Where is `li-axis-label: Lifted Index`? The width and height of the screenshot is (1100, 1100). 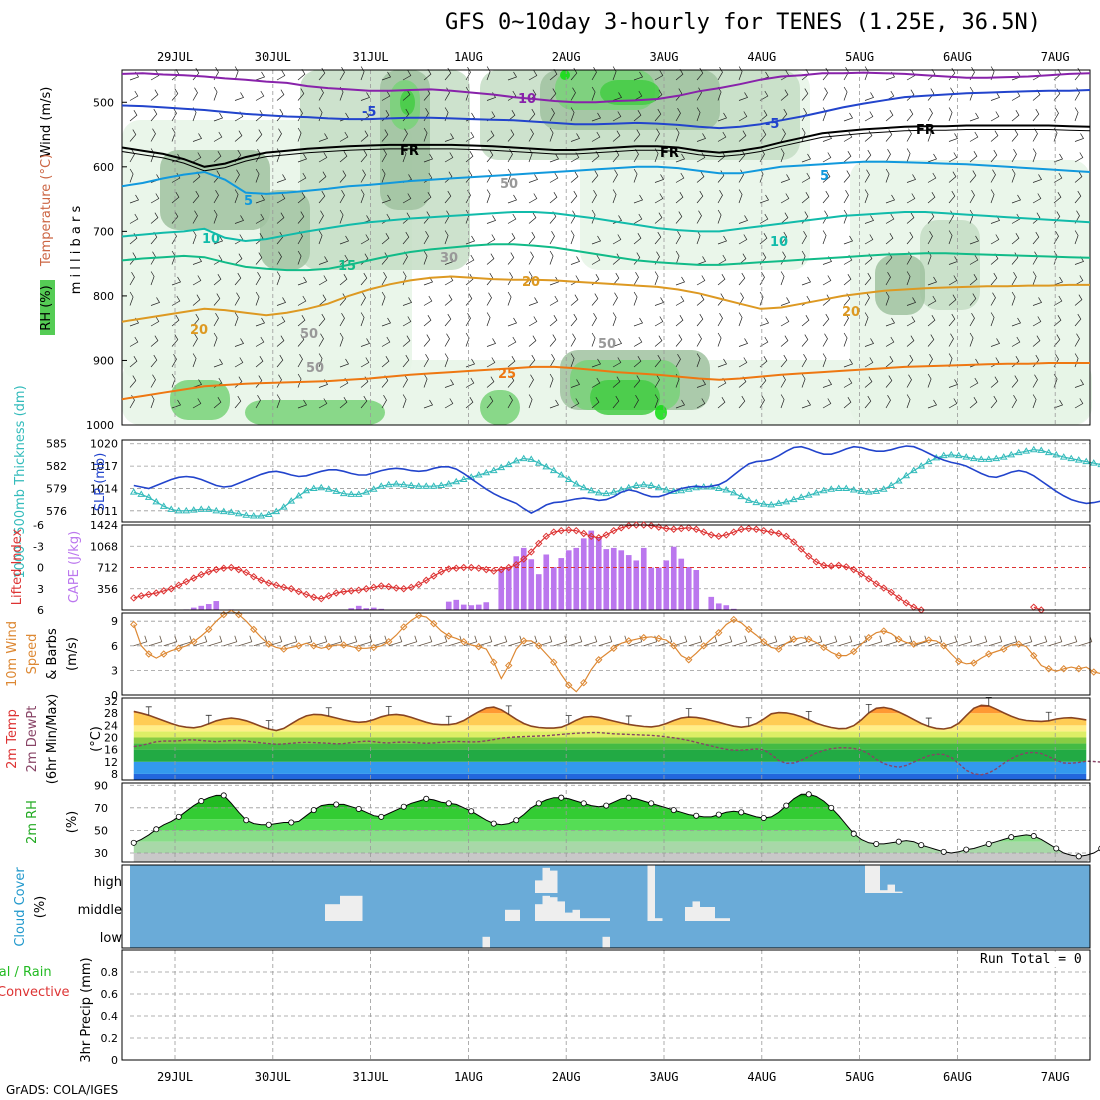 li-axis-label: Lifted Index is located at coordinates (17, 566).